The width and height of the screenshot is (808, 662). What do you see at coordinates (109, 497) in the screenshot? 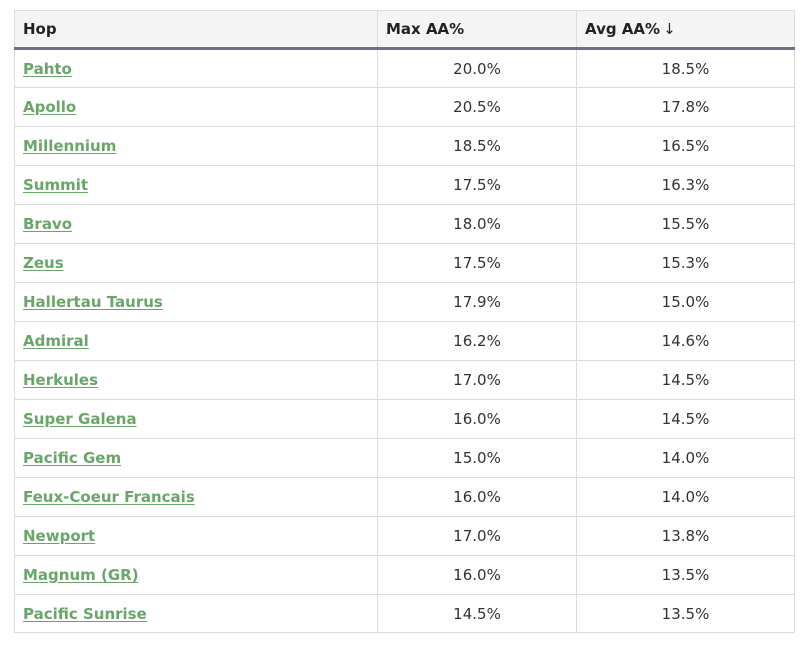
I see `hop-link: Feux-Coeur Francais` at bounding box center [109, 497].